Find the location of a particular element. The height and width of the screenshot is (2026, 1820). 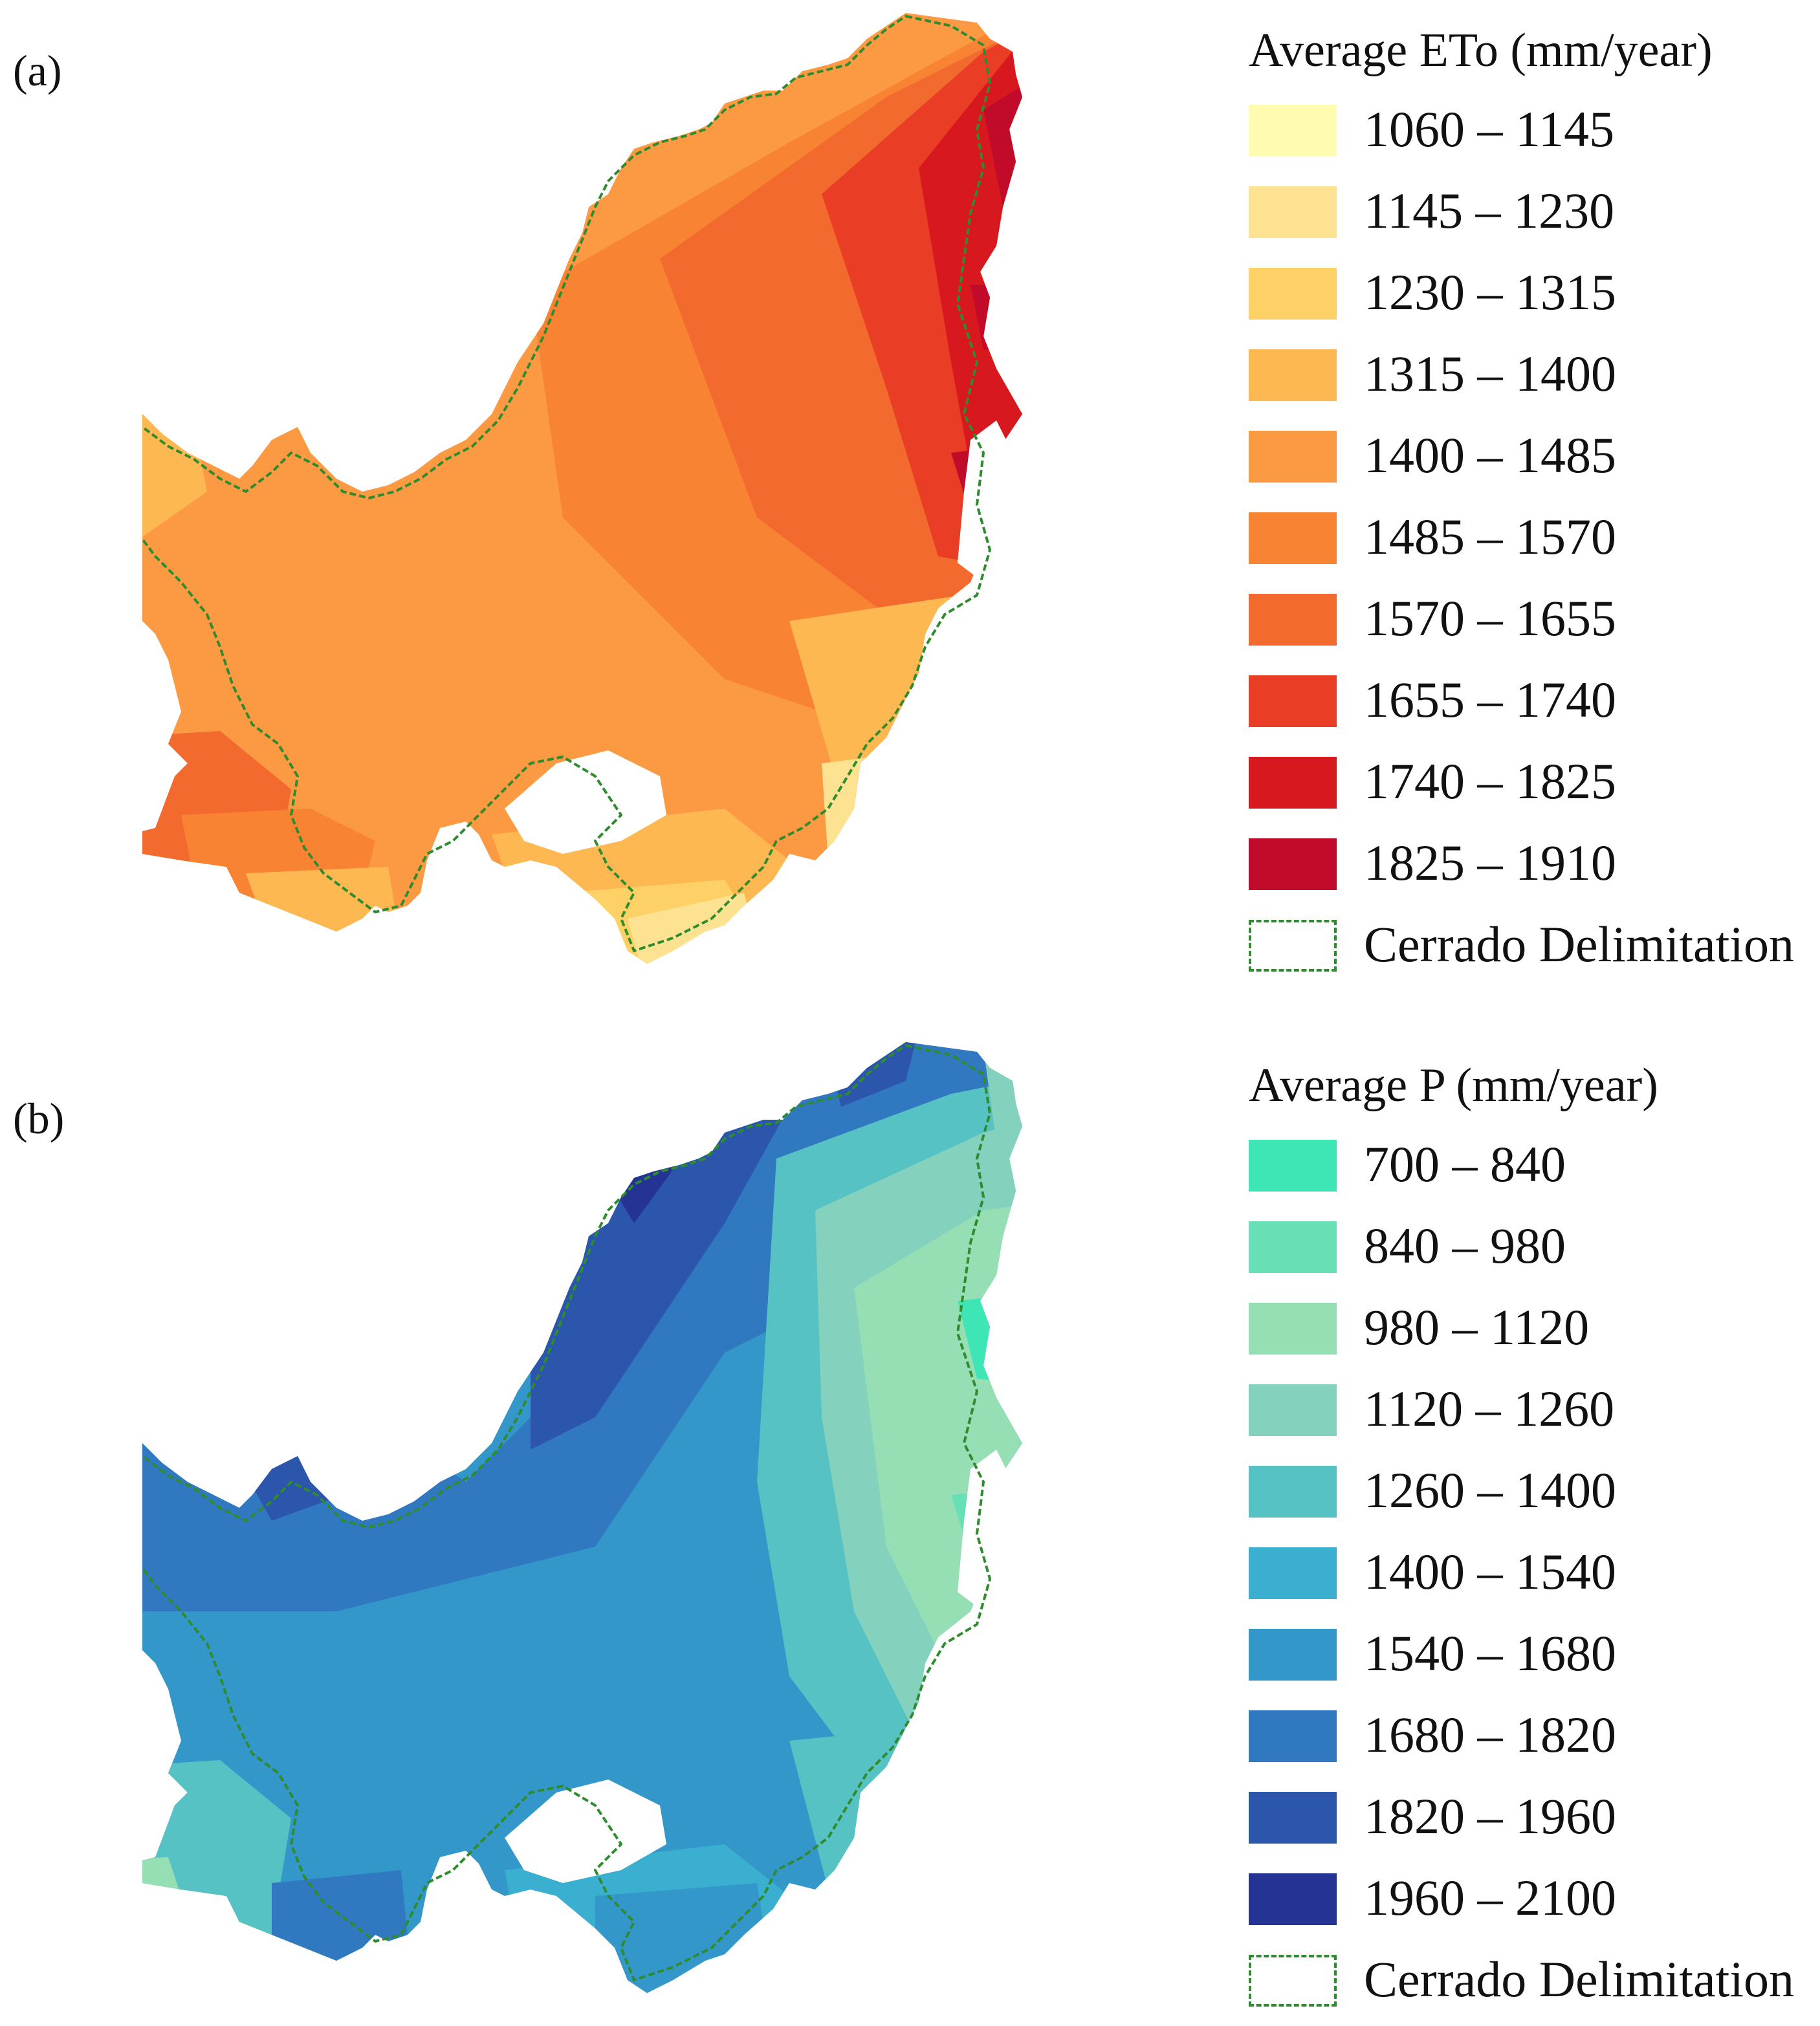

legend-label: 1145 – 1230 is located at coordinates (1490, 210).